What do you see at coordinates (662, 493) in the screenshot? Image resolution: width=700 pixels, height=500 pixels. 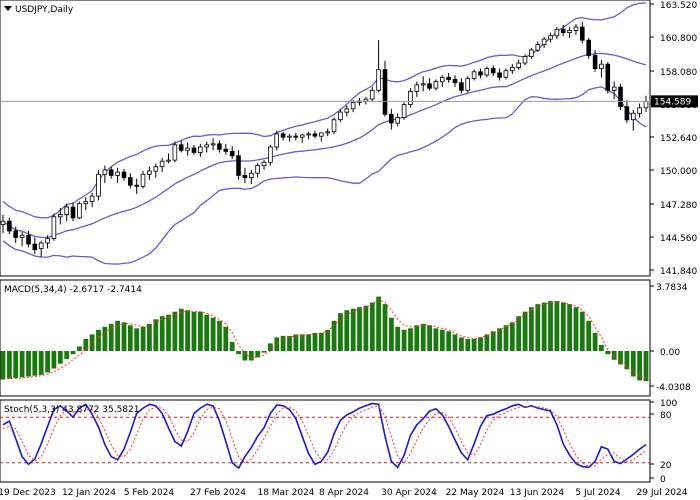 I see `date-tick-label: 29 Jul 2024` at bounding box center [662, 493].